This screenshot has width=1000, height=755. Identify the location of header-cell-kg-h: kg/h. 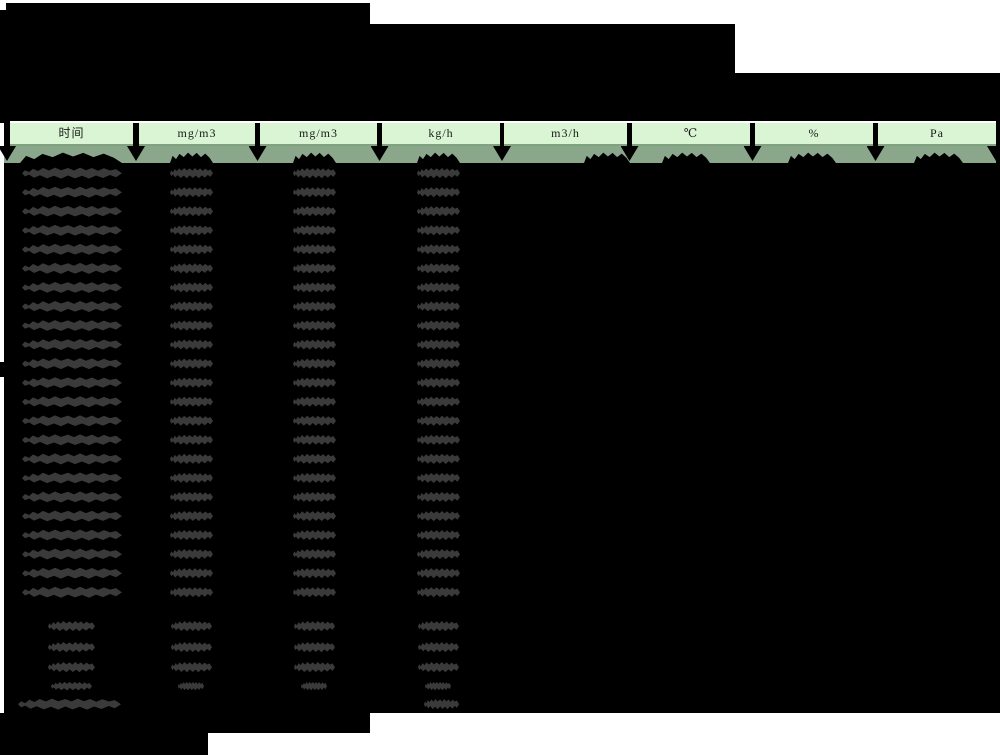
(441, 134).